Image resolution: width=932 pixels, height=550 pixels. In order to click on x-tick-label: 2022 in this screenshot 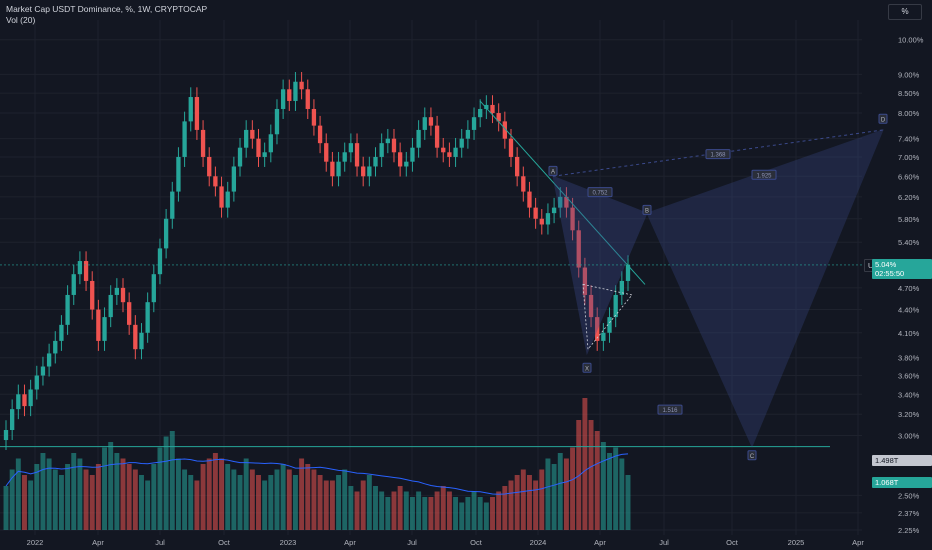, I will do `click(35, 542)`.